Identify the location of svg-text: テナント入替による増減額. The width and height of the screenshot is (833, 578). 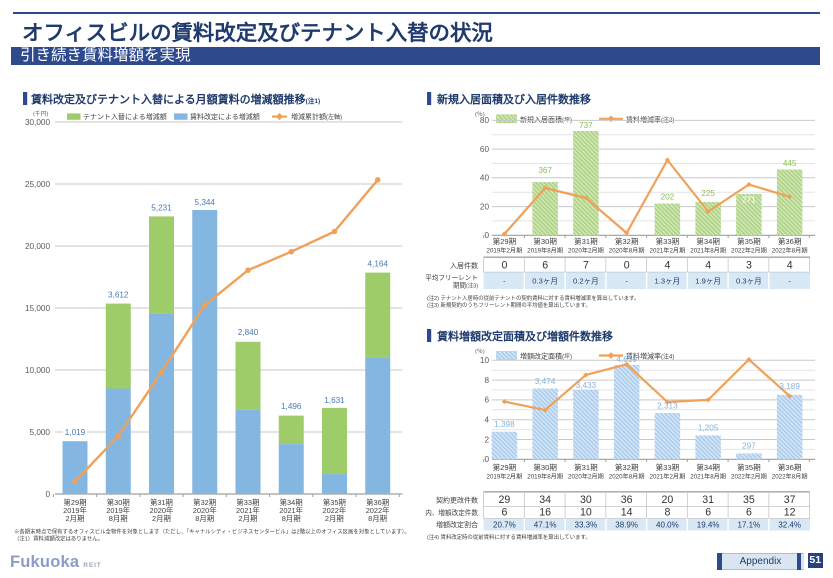
(125, 116).